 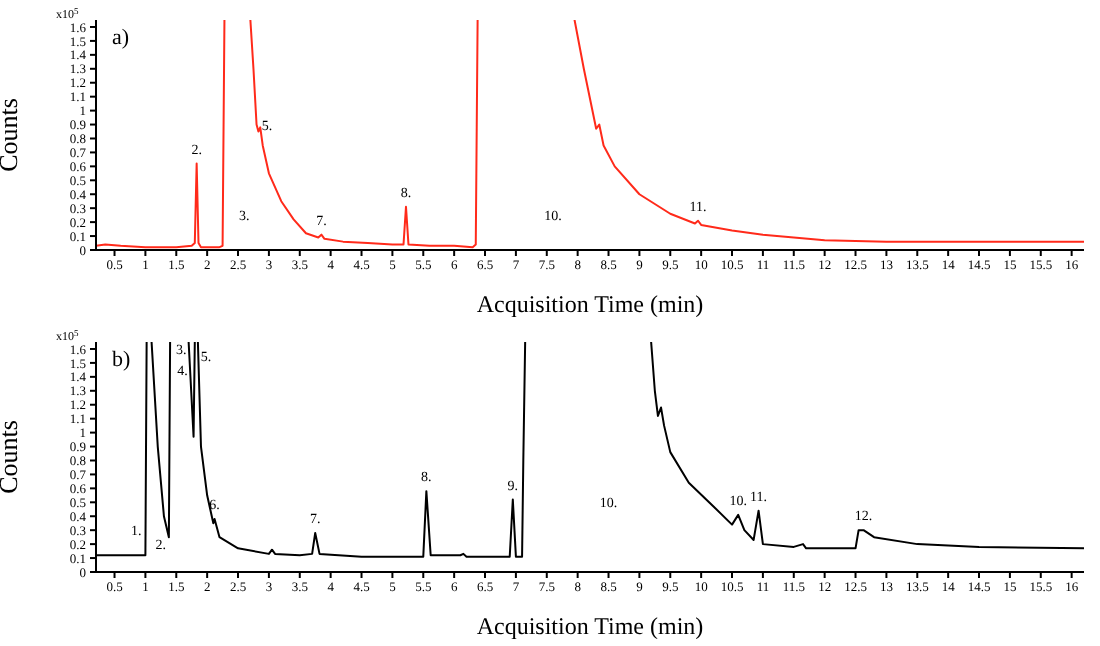 What do you see at coordinates (121, 38) in the screenshot?
I see `annotation: a)` at bounding box center [121, 38].